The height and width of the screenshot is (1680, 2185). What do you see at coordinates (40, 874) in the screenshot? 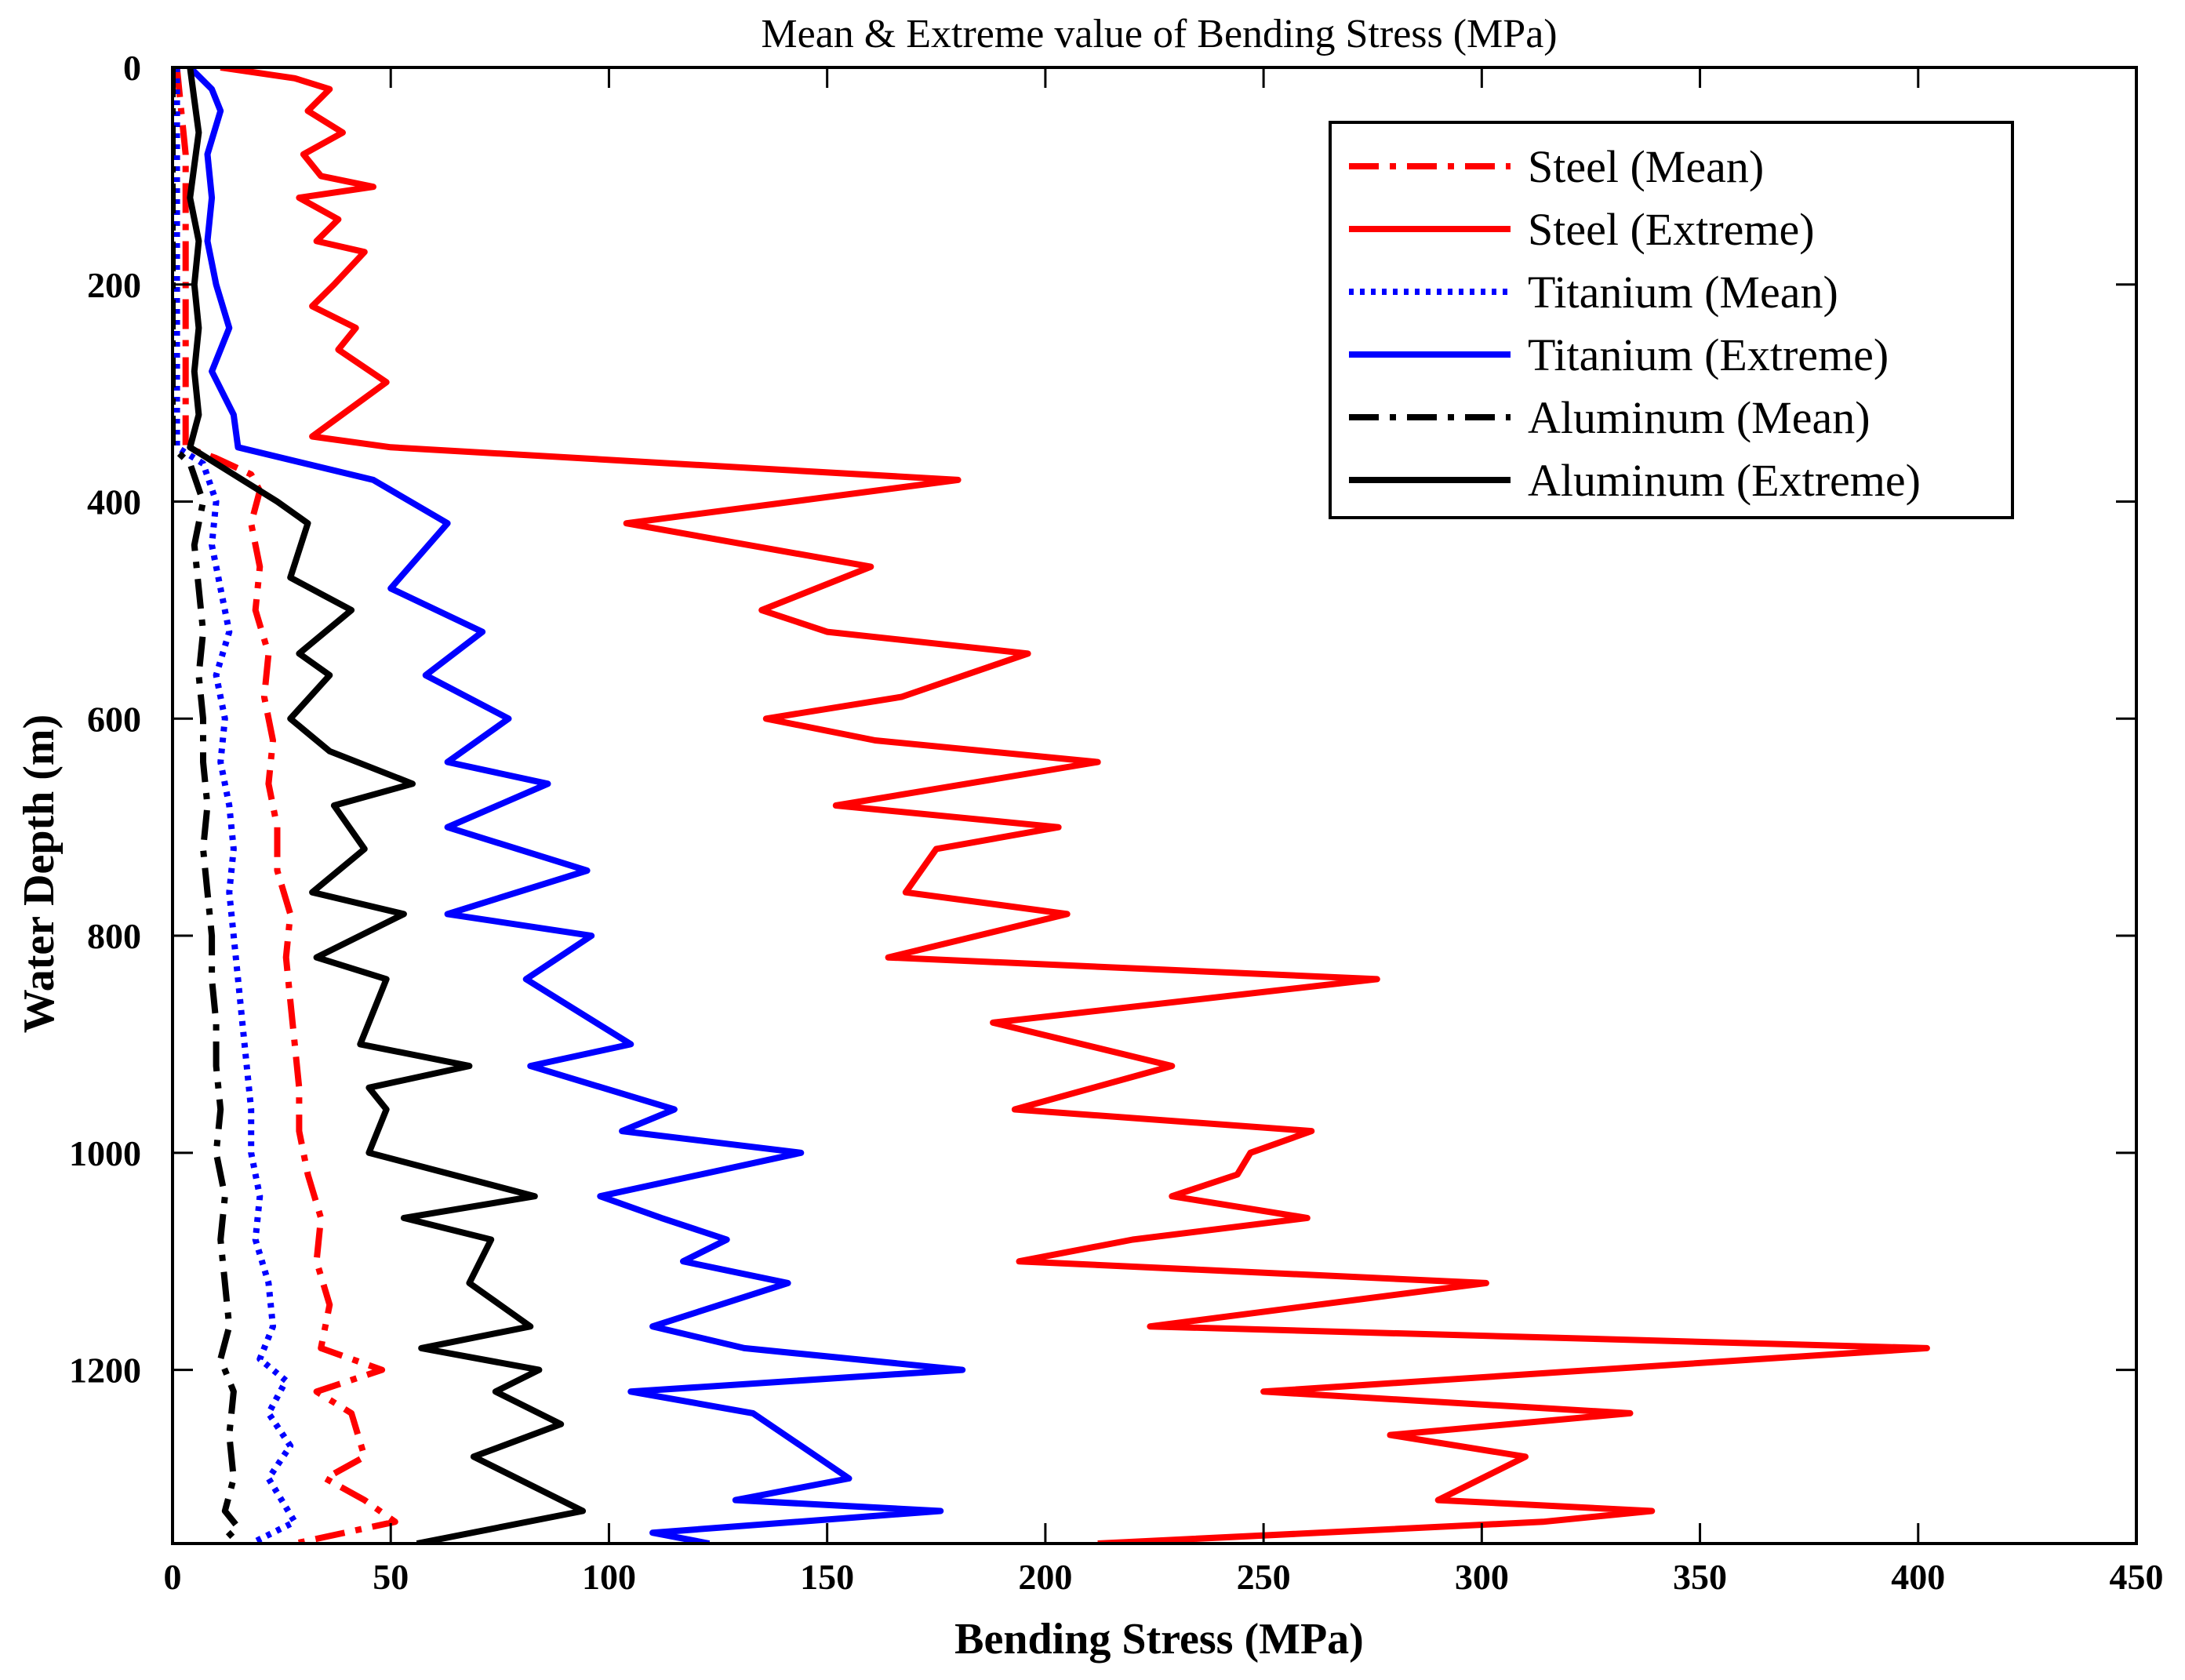
I see `y-axis-label: Water Depth (m)` at bounding box center [40, 874].